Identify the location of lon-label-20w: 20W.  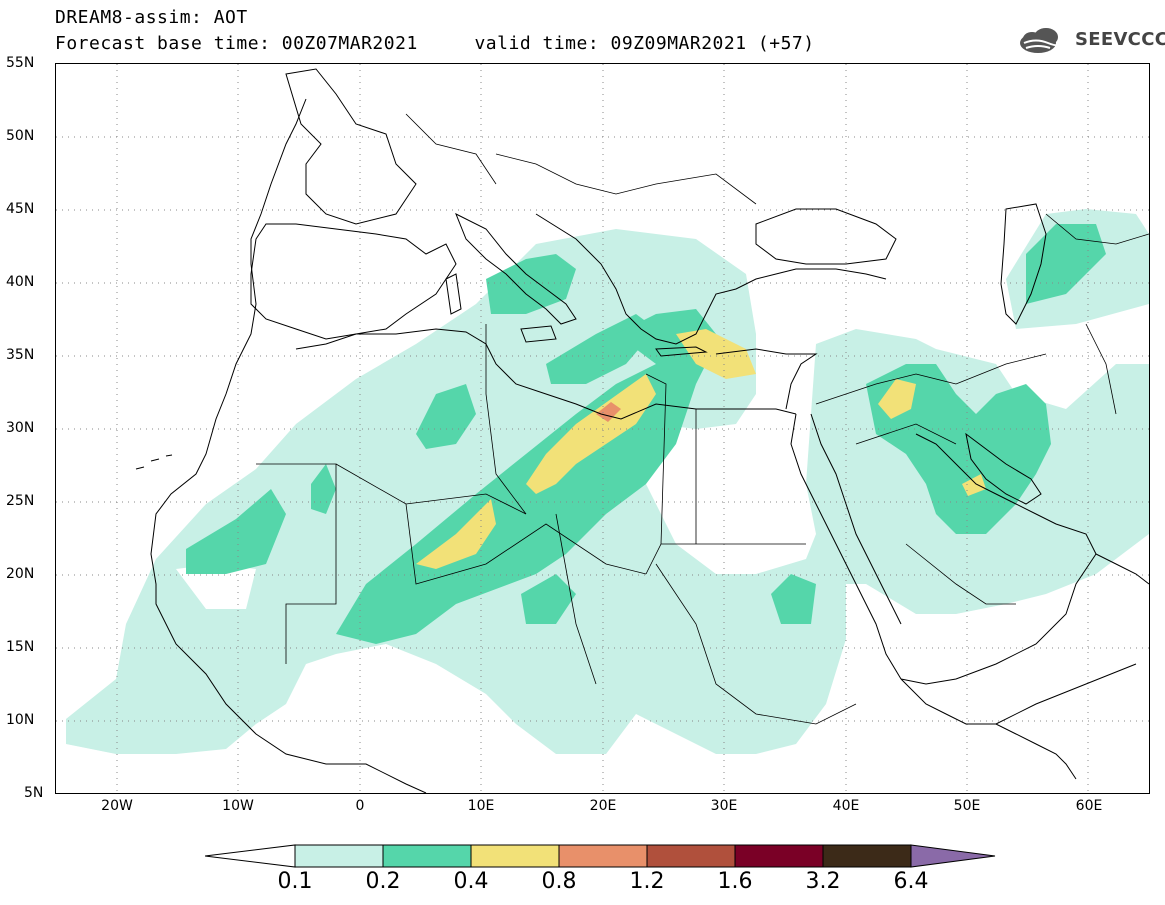
(117, 806).